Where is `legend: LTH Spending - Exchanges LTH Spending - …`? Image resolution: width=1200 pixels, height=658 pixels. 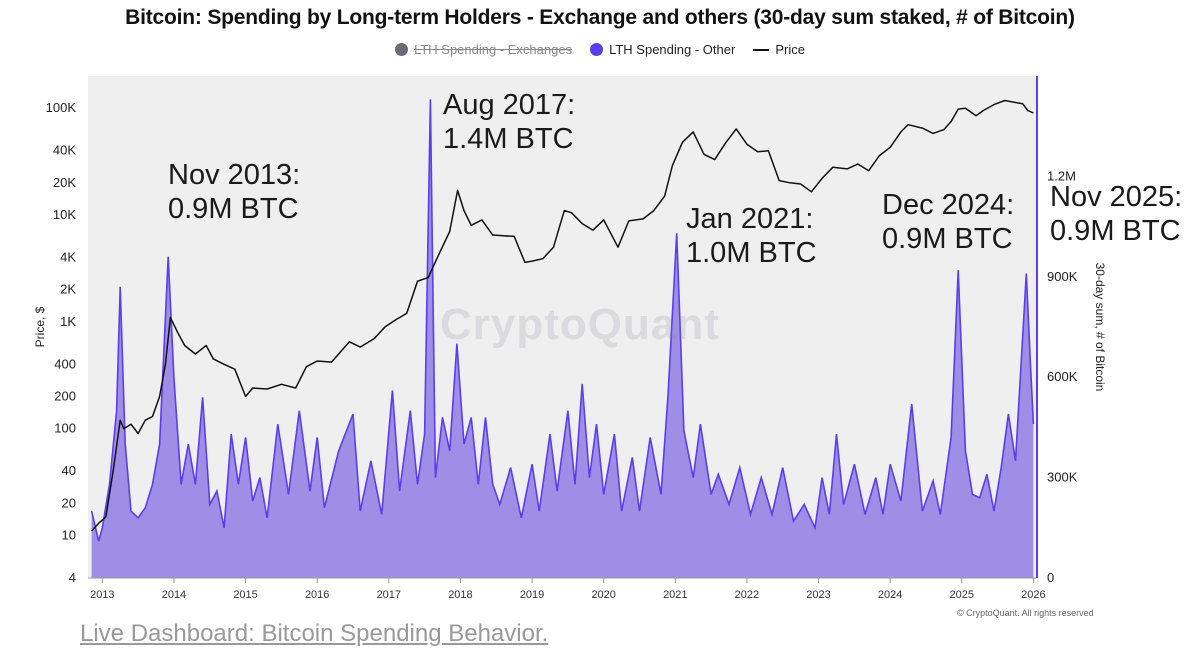 legend: LTH Spending - Exchanges LTH Spending - … is located at coordinates (600, 49).